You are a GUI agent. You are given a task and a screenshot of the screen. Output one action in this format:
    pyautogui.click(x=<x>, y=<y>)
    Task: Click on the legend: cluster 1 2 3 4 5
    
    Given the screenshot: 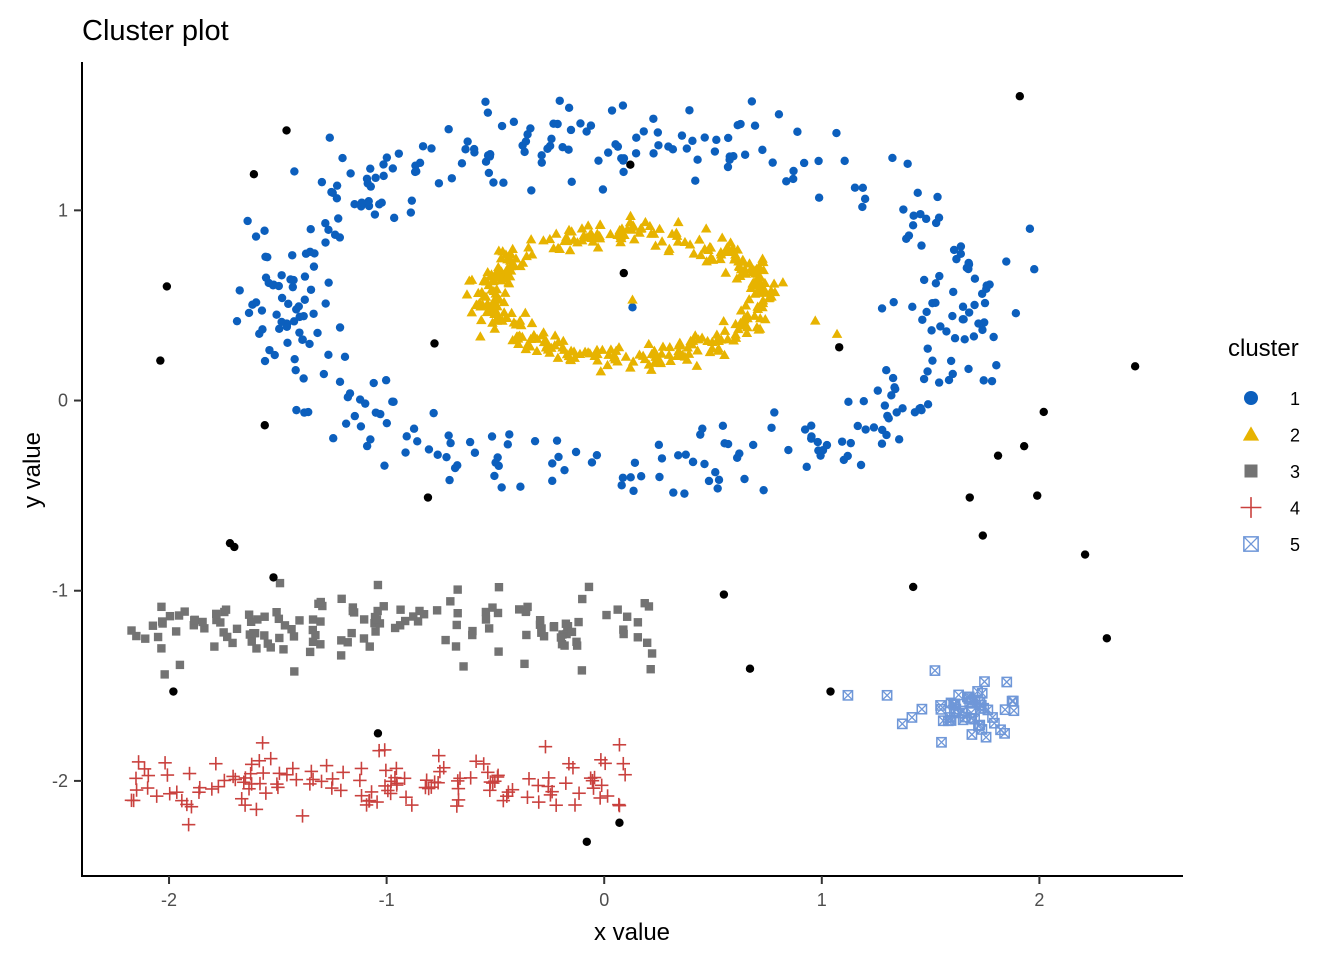 What is the action you would take?
    pyautogui.click(x=1264, y=445)
    